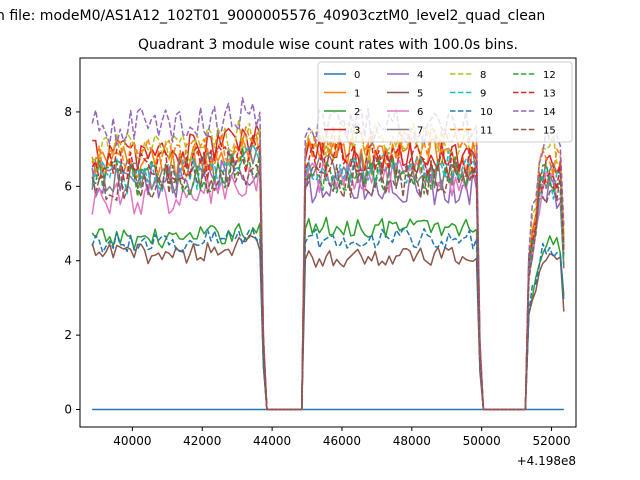 Image resolution: width=640 pixels, height=480 pixels. What do you see at coordinates (412, 441) in the screenshot?
I see `x-tick-label: 48000` at bounding box center [412, 441].